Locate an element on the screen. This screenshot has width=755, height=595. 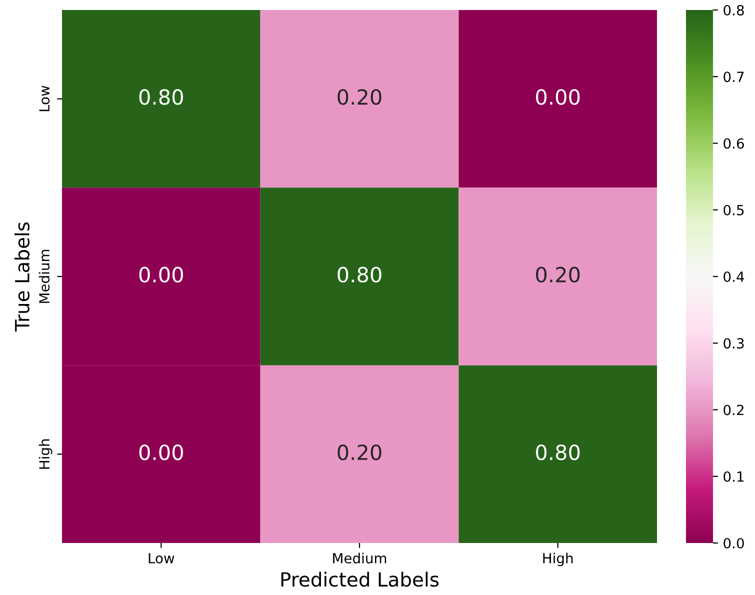
x-tick-label: High is located at coordinates (558, 559).